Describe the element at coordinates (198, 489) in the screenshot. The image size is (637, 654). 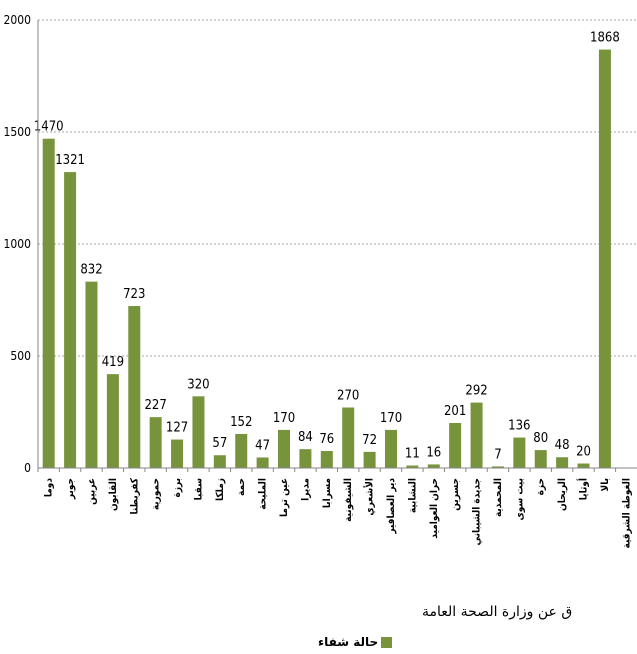
I see `x-tick-label: سقبا` at that location.